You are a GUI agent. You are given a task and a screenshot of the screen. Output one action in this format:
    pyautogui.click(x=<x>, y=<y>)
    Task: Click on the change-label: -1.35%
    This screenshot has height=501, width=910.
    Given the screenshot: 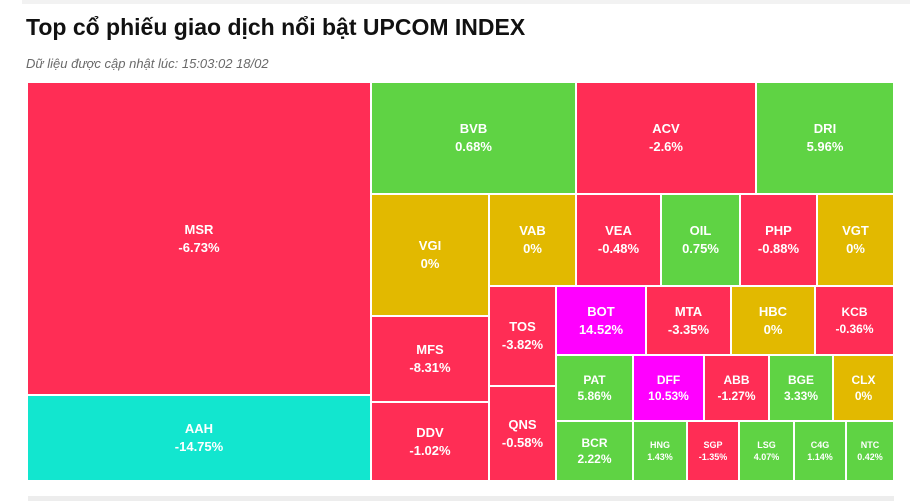 What is the action you would take?
    pyautogui.click(x=713, y=457)
    